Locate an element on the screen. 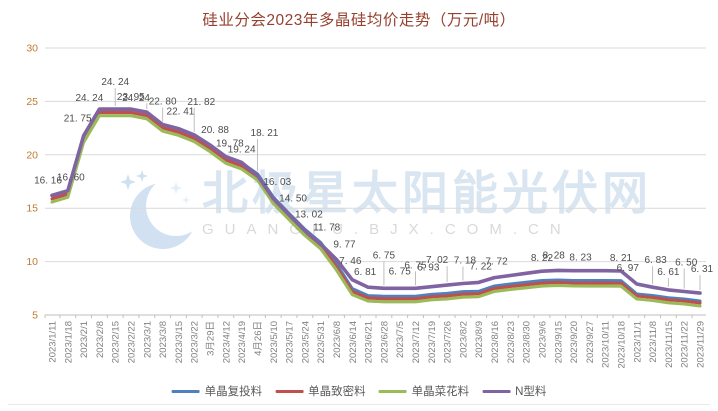 Image resolution: width=718 pixels, height=411 pixels. legend-item-单晶复投料: 单晶复投料 is located at coordinates (217, 391).